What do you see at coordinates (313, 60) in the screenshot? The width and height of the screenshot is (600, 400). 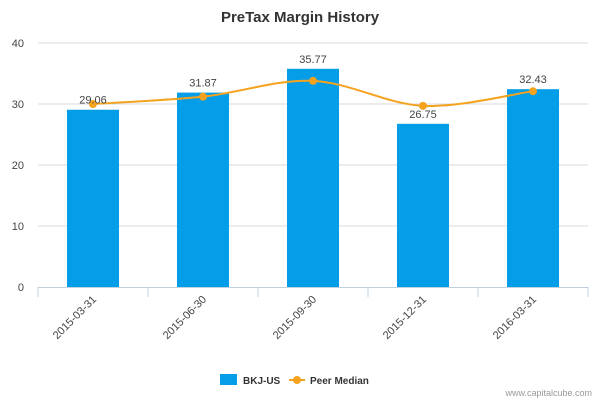 I see `bar-data-label: 35.77` at bounding box center [313, 60].